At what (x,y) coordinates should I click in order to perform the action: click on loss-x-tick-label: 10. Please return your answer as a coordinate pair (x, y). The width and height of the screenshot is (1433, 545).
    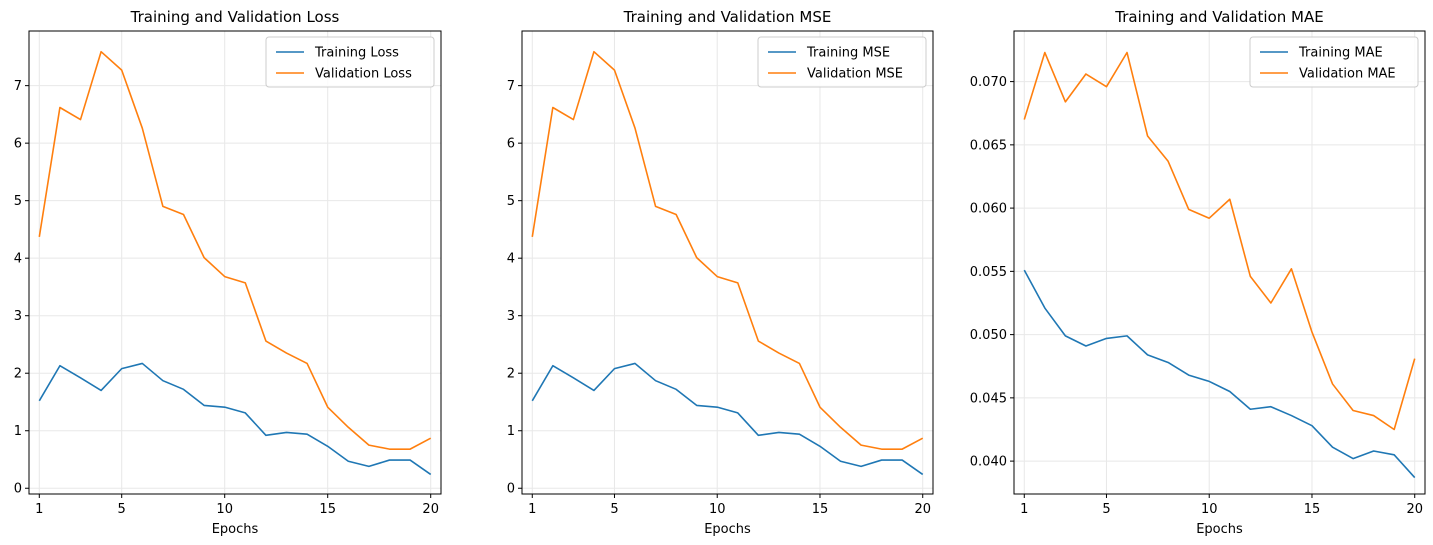
    Looking at the image, I should click on (224, 509).